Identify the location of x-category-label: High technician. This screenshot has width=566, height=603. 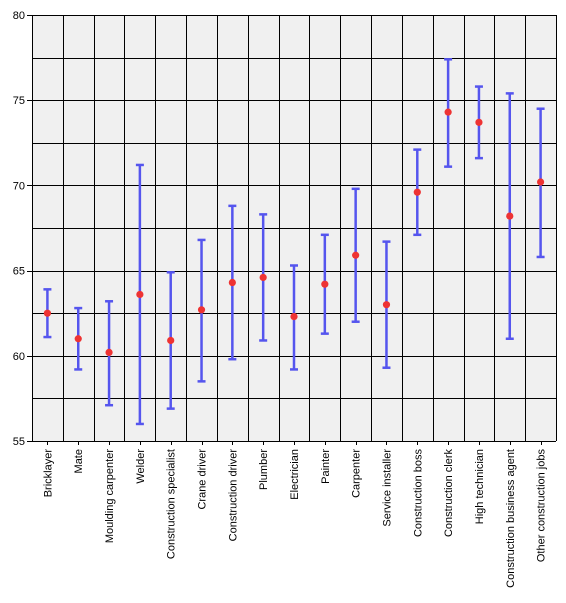
(480, 486).